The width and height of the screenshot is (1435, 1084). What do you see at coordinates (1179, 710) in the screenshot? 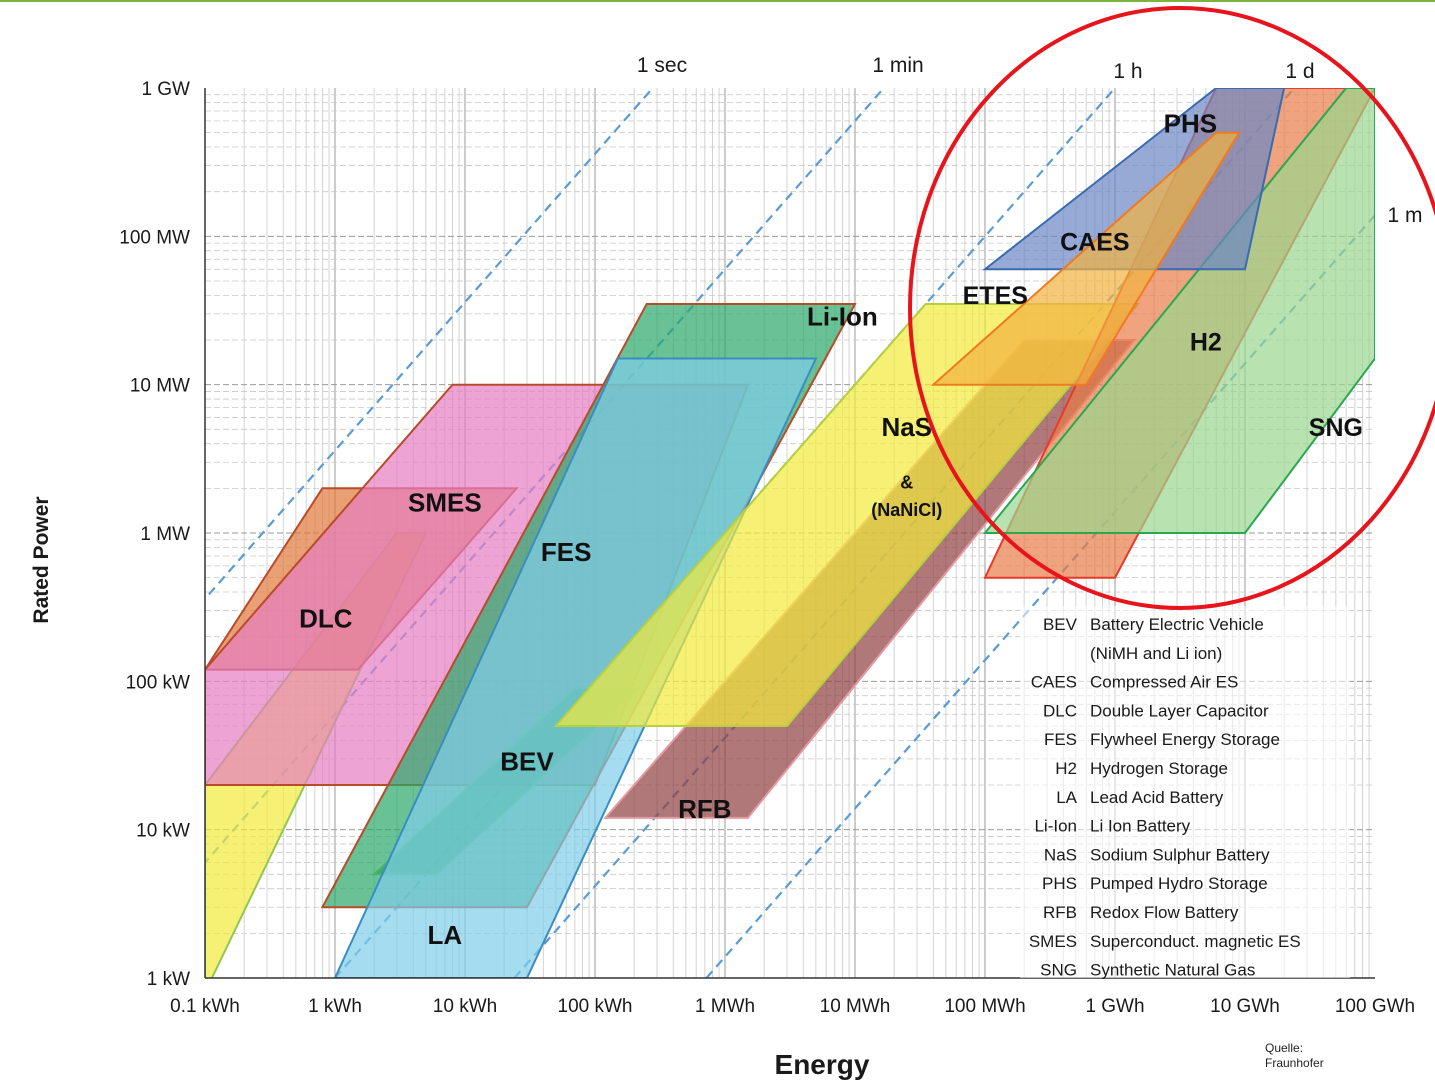
I see `legend-name: Double Layer Capacitor` at bounding box center [1179, 710].